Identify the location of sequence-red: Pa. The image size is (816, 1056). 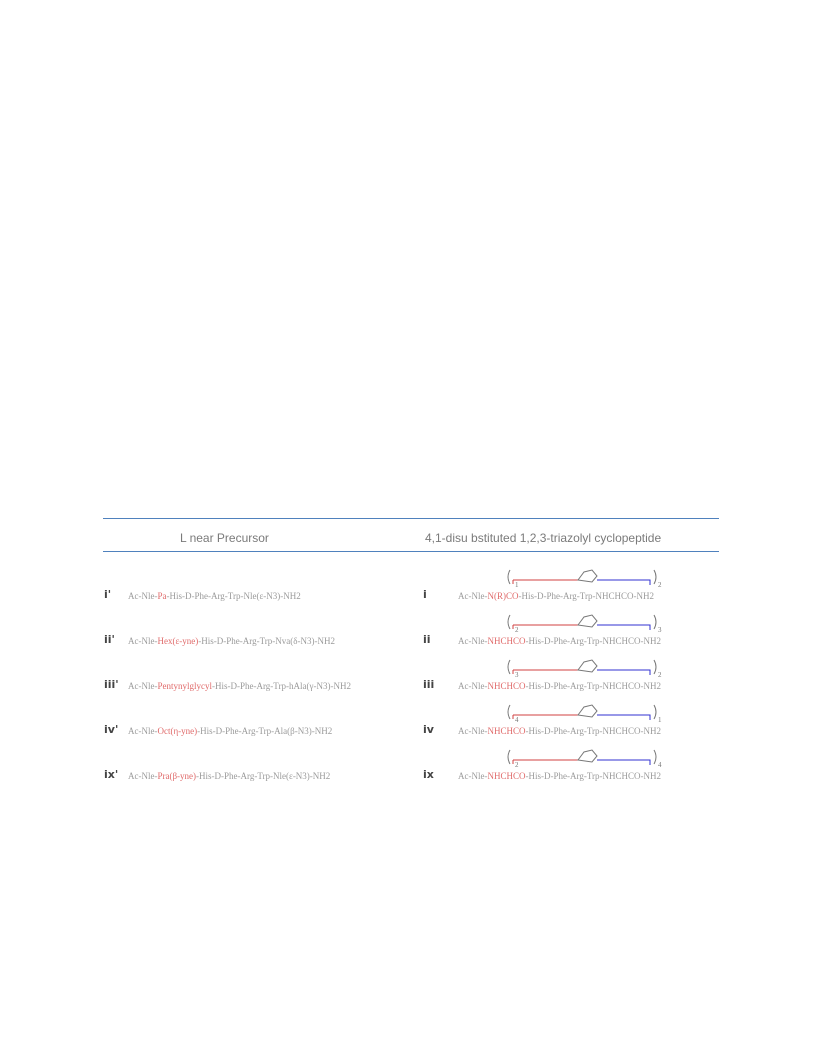
(162, 596).